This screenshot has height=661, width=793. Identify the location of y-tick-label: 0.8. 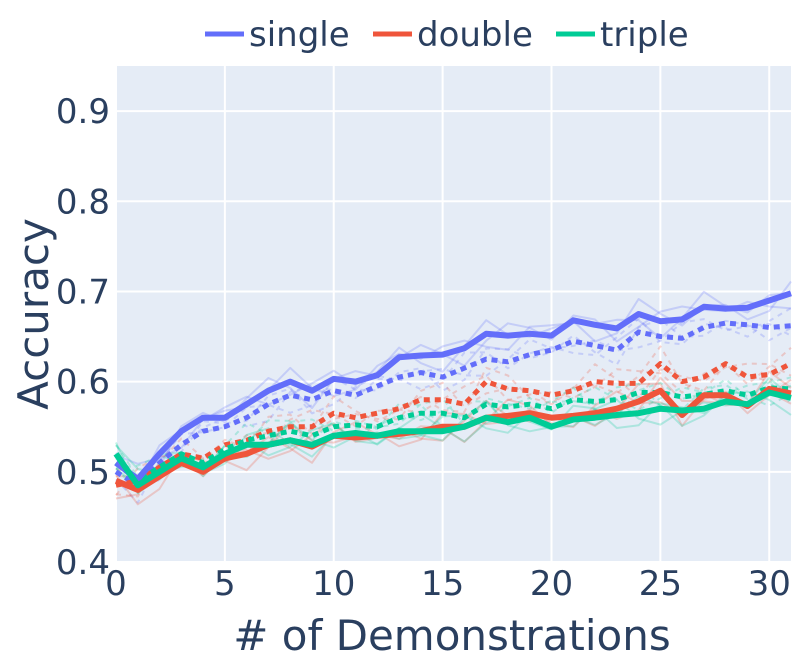
(83, 202).